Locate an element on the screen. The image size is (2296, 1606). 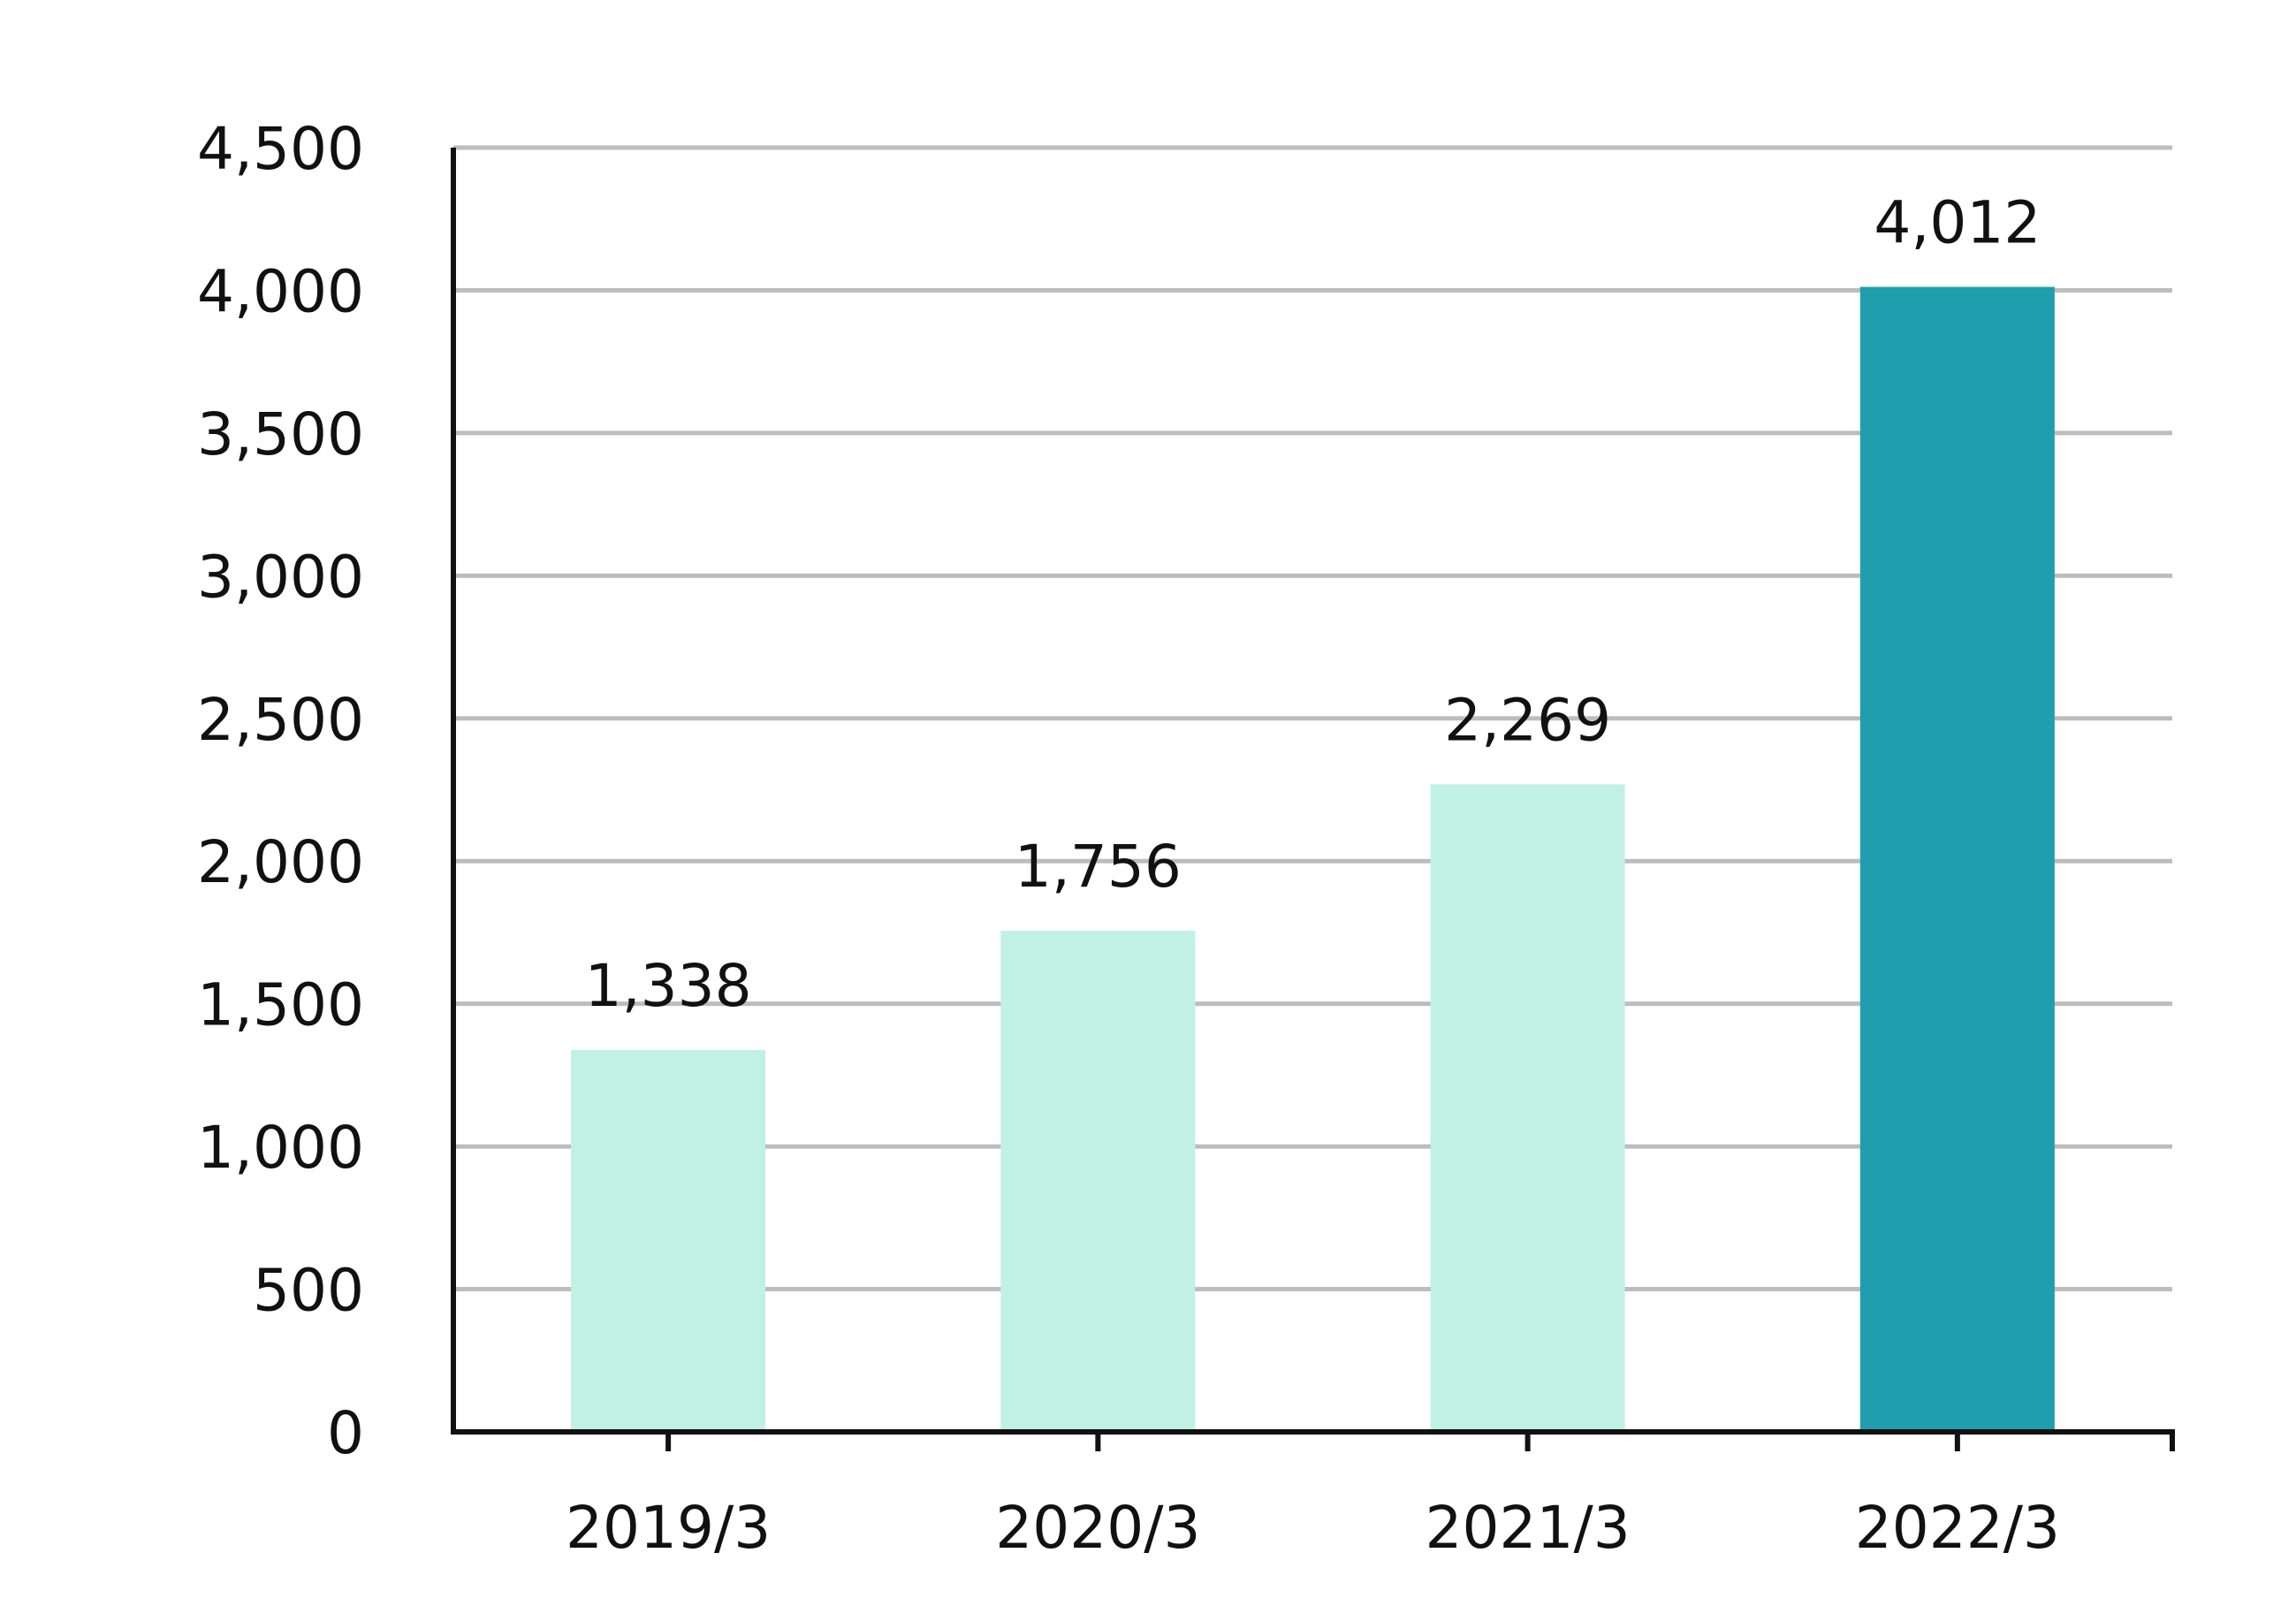
data-label: 2,269 is located at coordinates (1528, 720).